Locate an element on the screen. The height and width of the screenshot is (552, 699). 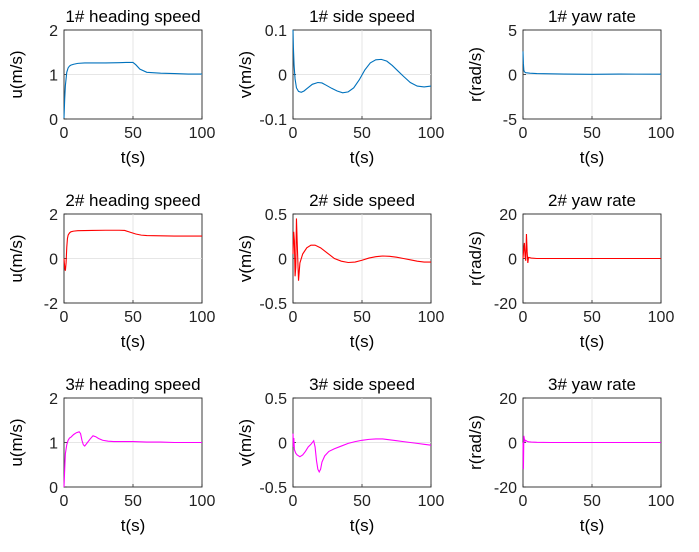
subplot-1: 0 50 100 0 1 2 1# heading speed t(s) u(m/s) is located at coordinates (111, 87).